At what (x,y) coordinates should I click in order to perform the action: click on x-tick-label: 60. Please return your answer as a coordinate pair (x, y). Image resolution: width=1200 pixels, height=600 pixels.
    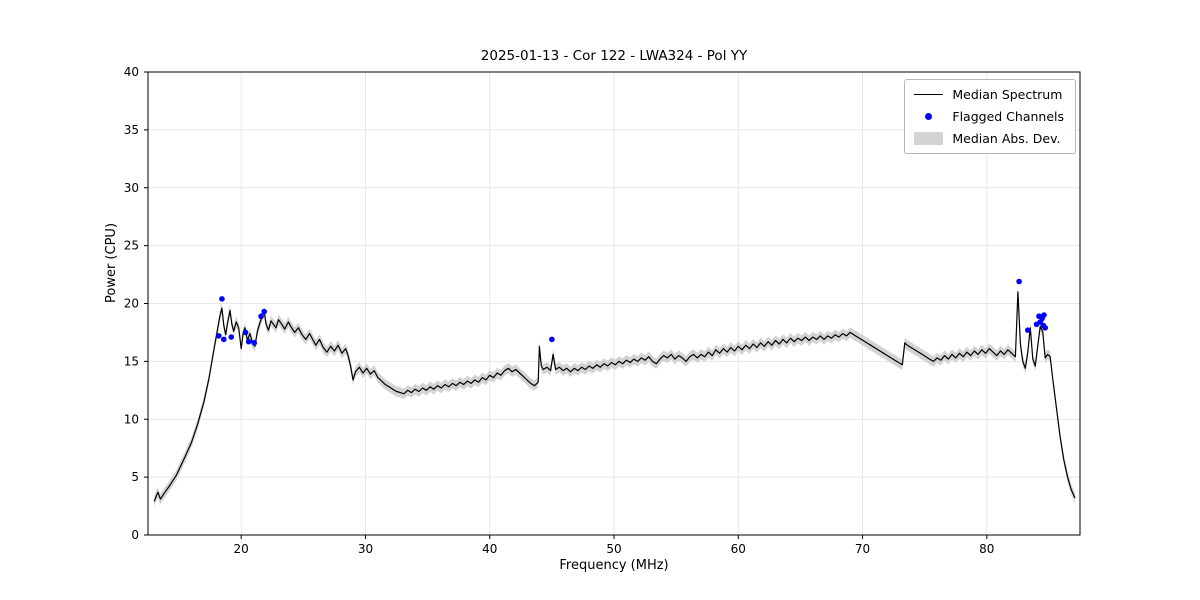
    Looking at the image, I should click on (738, 549).